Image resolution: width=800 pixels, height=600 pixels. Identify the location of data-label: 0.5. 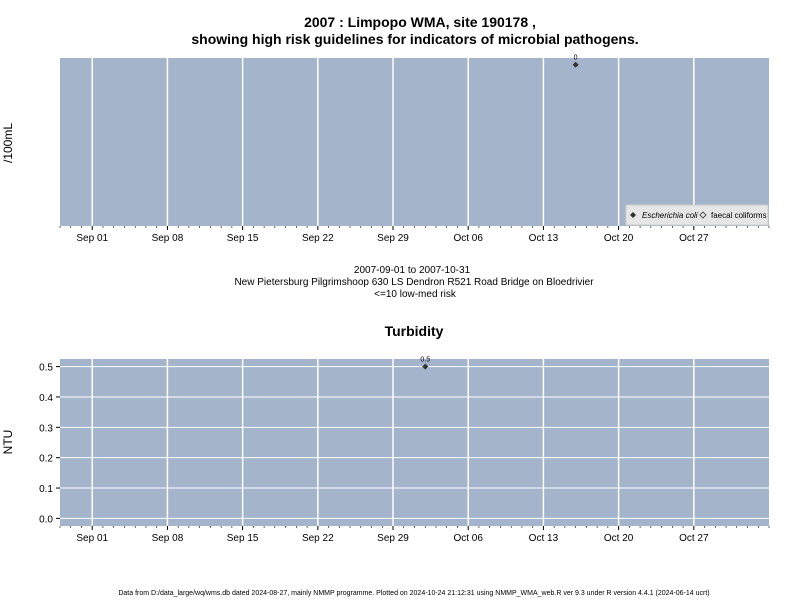
(425, 360).